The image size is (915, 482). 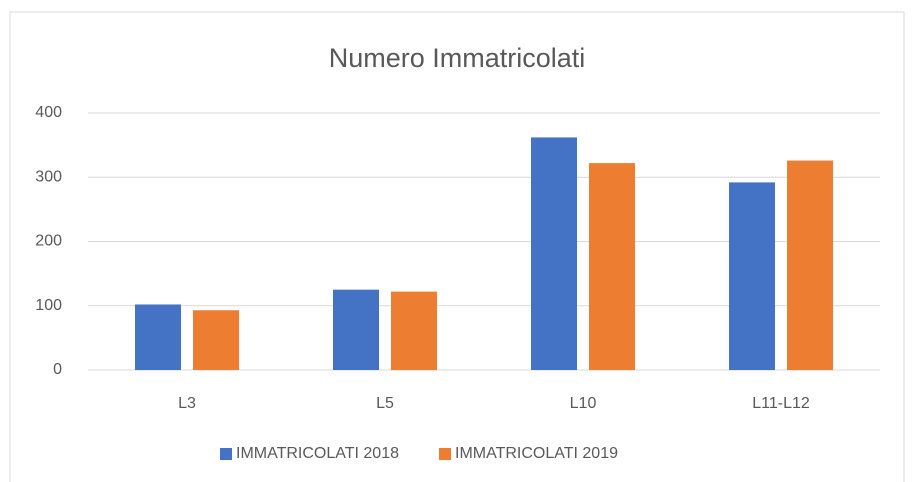 I want to click on x-tick-label: L11-L12, so click(x=781, y=403).